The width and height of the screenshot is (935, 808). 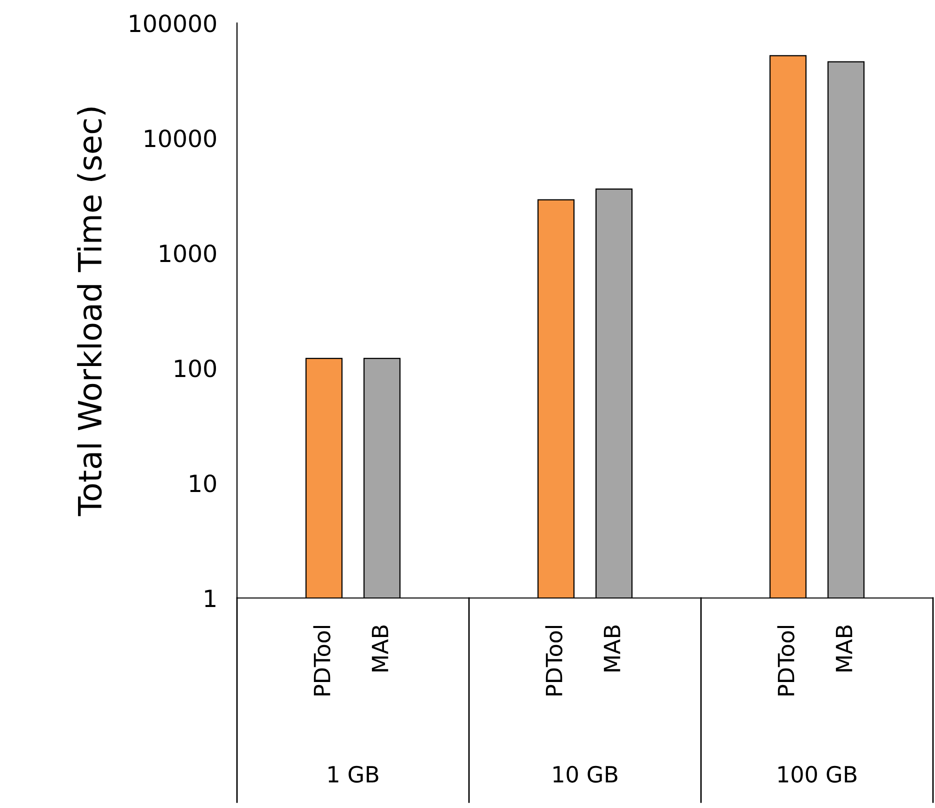 I want to click on y-tick-label: 10000, so click(x=180, y=138).